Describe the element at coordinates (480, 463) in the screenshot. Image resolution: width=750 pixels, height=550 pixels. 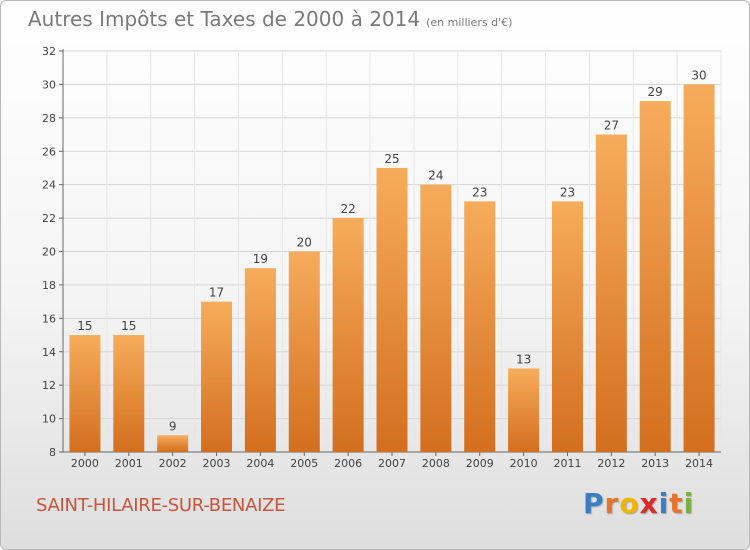
I see `x-tick-label: 2009` at that location.